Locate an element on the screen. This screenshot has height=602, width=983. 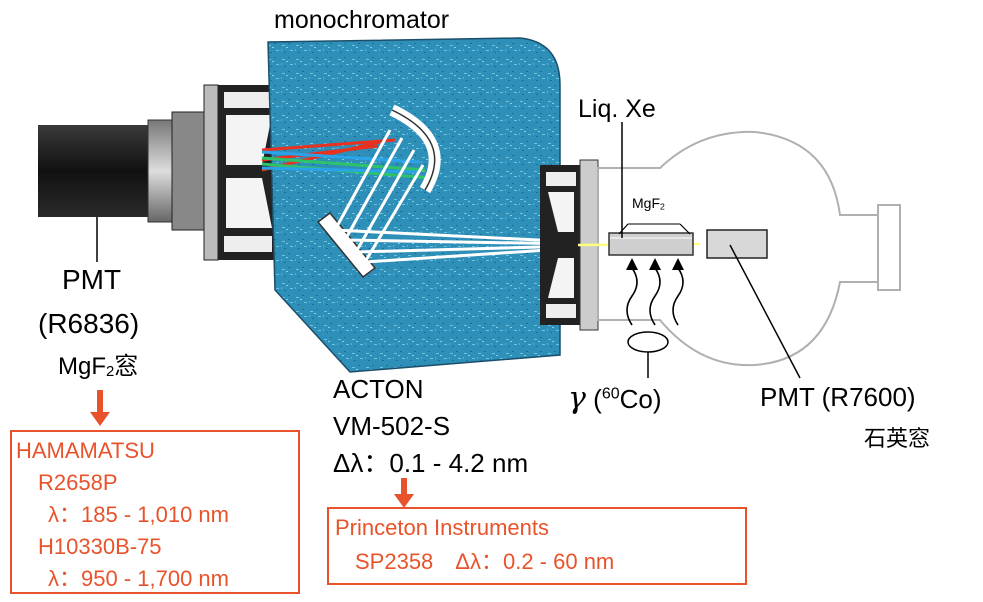
mgf2-window-sub: 2 is located at coordinates (662, 206).